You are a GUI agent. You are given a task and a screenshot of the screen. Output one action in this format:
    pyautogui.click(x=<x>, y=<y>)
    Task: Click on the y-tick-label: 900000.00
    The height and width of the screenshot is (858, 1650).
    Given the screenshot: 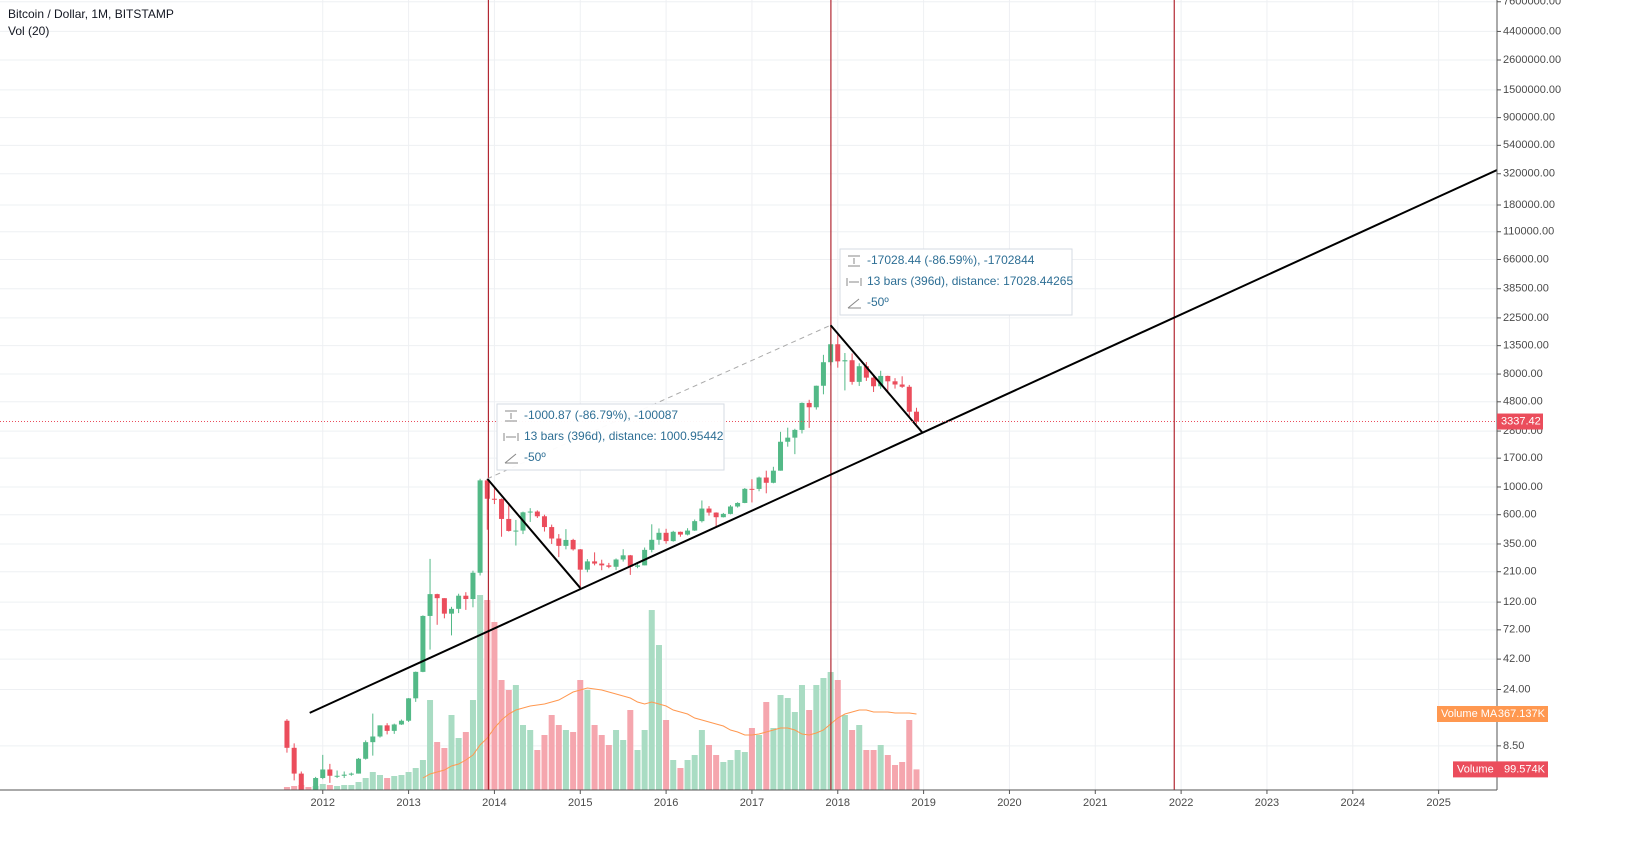 What is the action you would take?
    pyautogui.click(x=1529, y=118)
    